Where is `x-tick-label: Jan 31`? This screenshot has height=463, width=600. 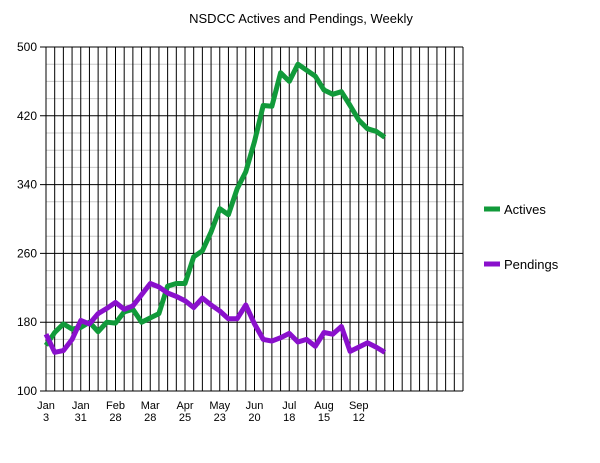 x-tick-label: Jan 31 is located at coordinates (81, 412).